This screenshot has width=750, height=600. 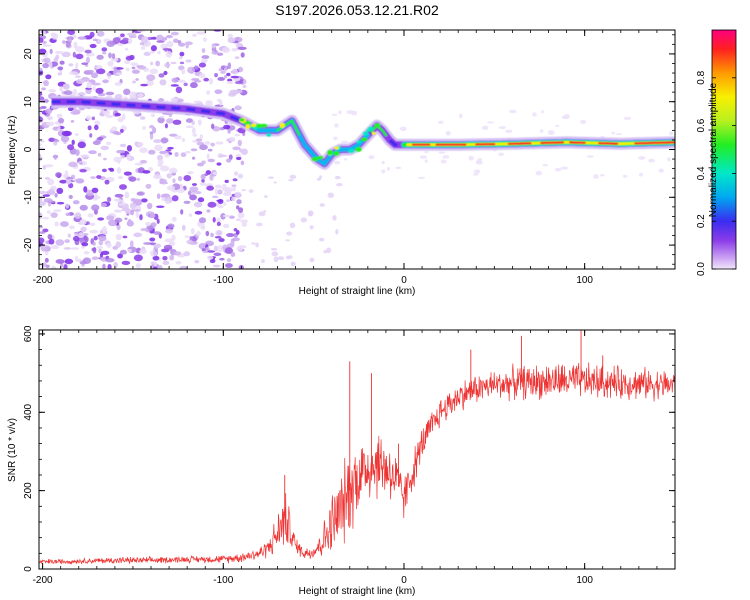 What do you see at coordinates (28, 333) in the screenshot?
I see `snr-y-tick-label: 600` at bounding box center [28, 333].